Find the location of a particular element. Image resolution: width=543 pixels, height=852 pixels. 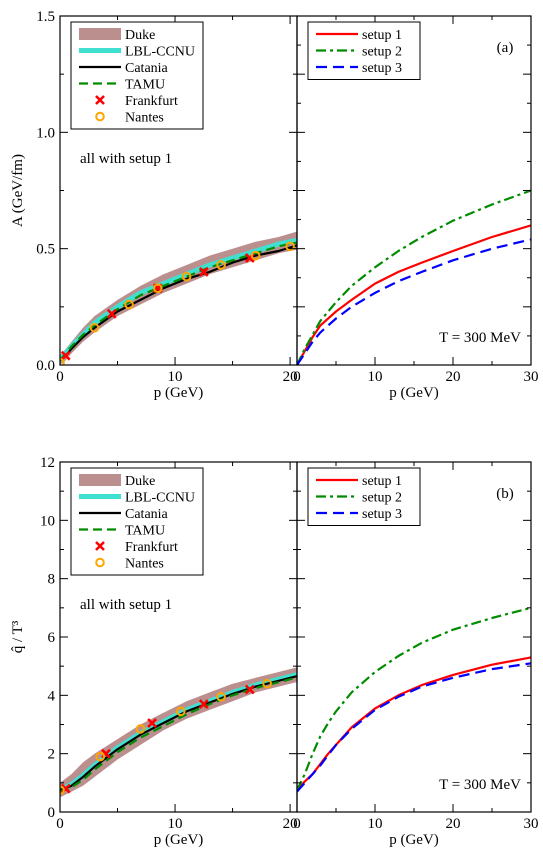

series-duke-a-left is located at coordinates (178, 298).